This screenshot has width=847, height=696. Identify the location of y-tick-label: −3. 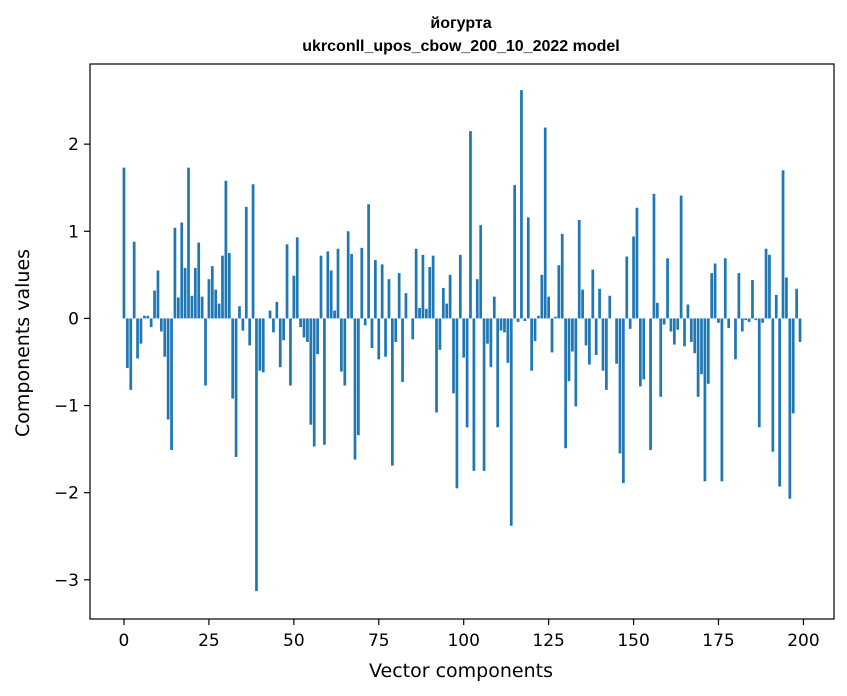
(66, 581).